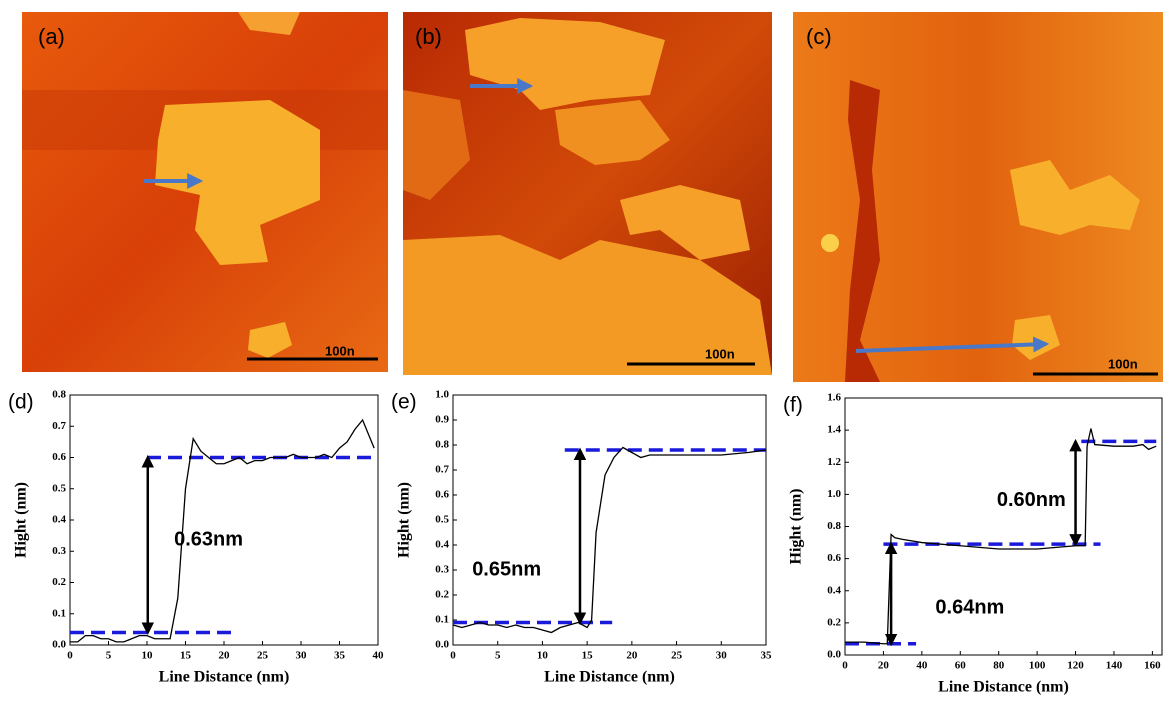 Image resolution: width=1165 pixels, height=709 pixels. What do you see at coordinates (1075, 666) in the screenshot?
I see `x-tick-label: 120` at bounding box center [1075, 666].